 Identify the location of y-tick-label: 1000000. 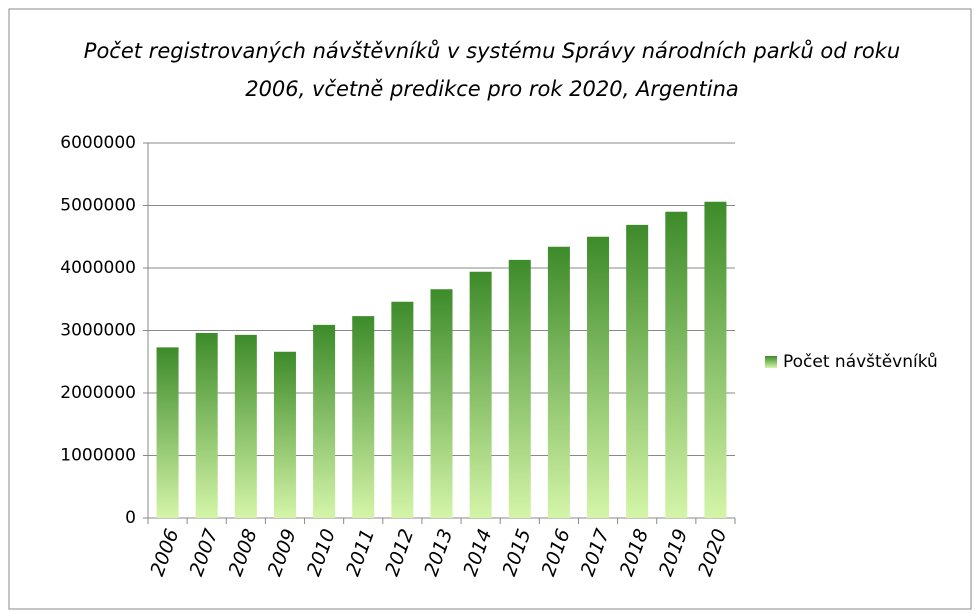
(98, 456).